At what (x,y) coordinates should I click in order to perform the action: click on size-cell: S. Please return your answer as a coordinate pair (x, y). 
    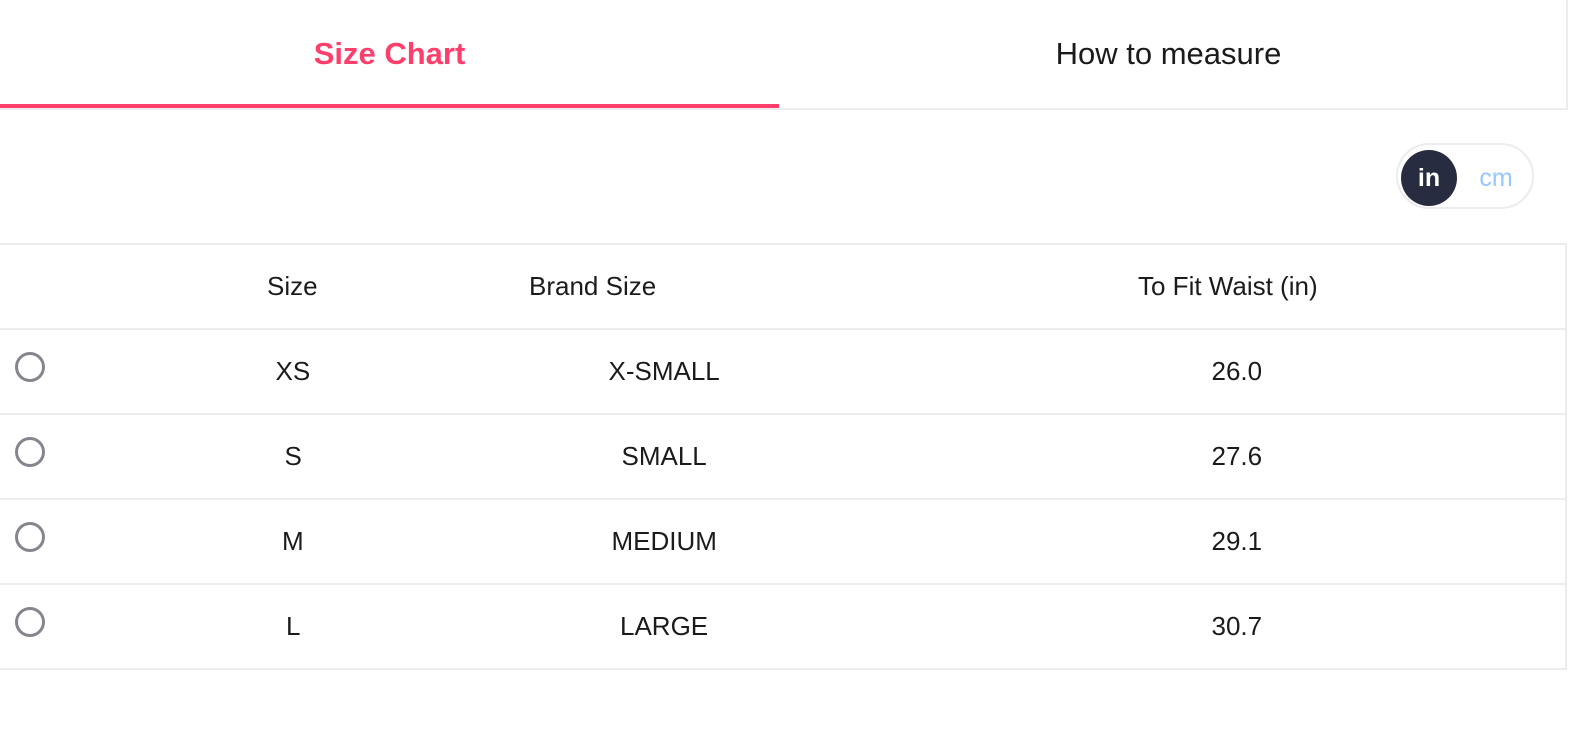
    Looking at the image, I should click on (293, 457).